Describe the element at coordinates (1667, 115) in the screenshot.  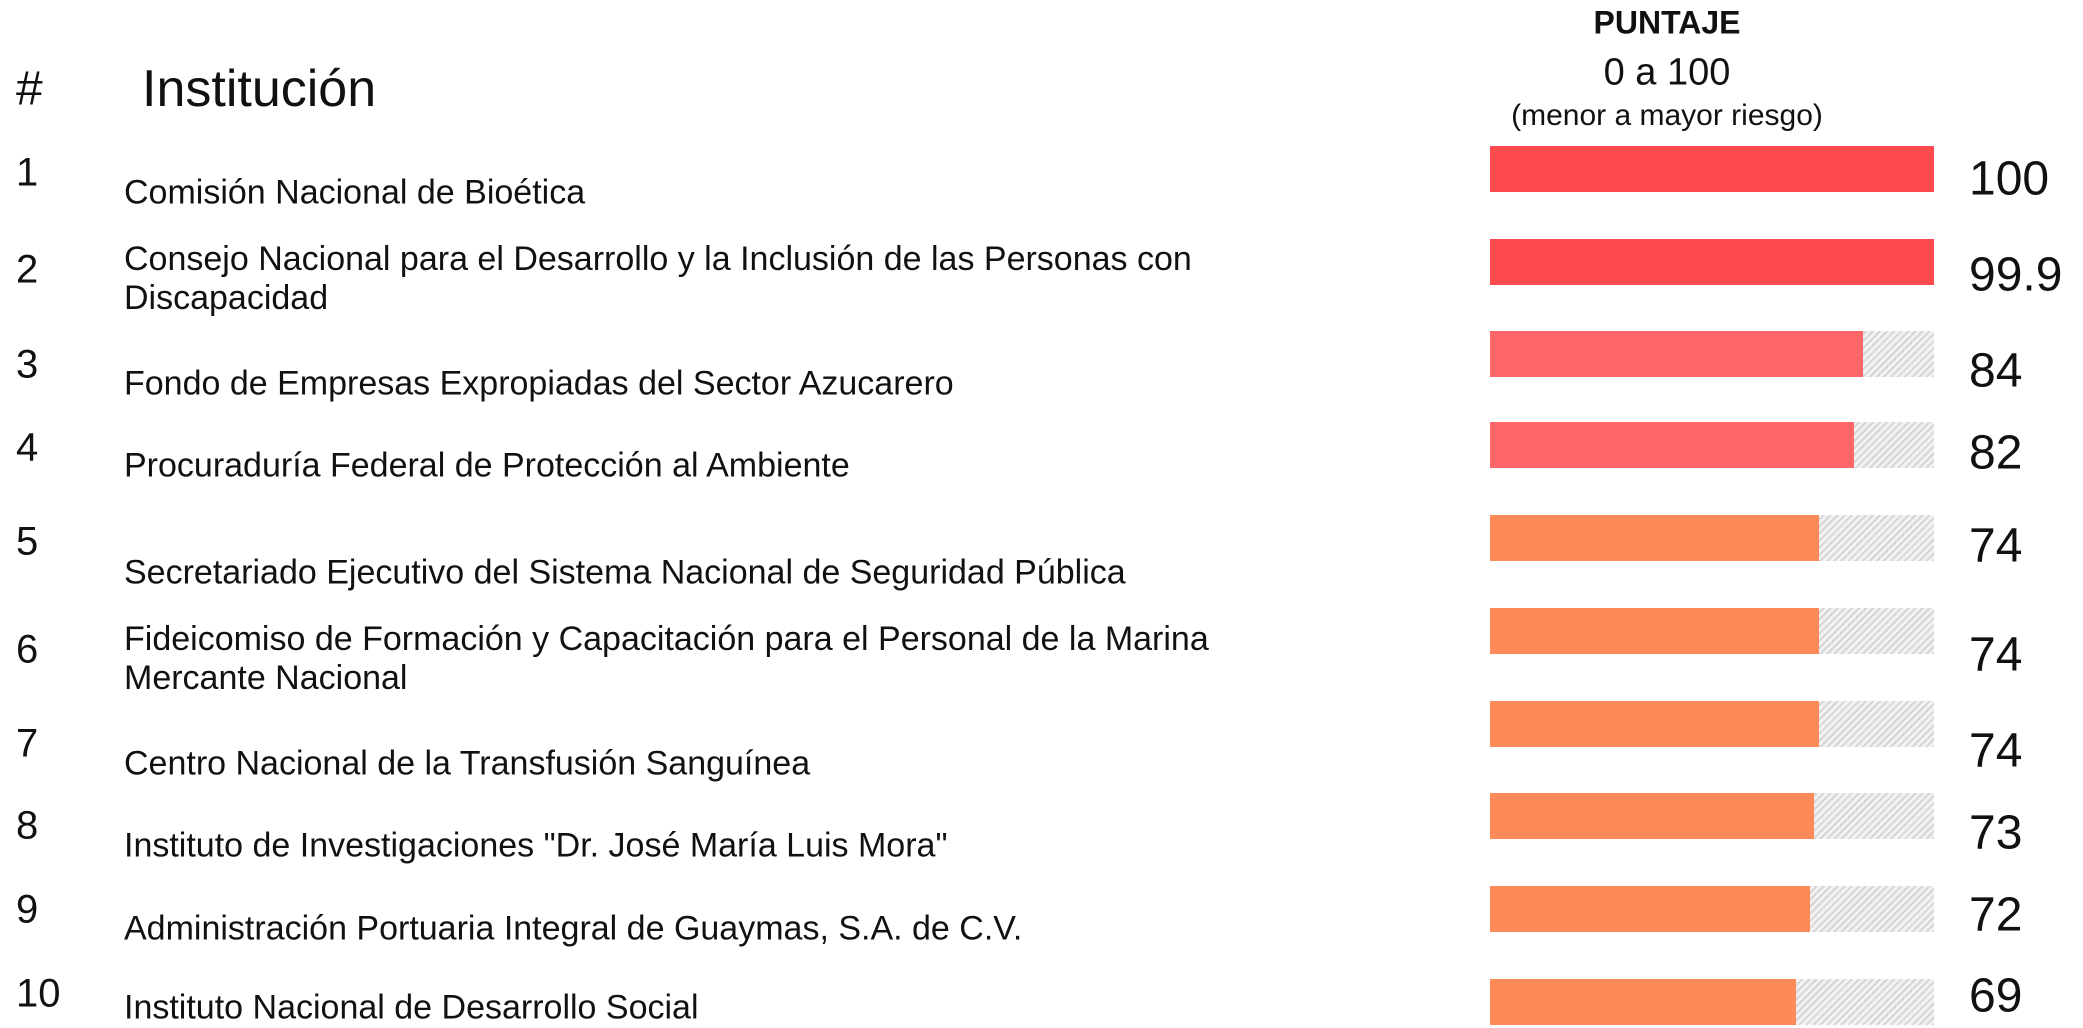
I see `score-note: (menor a mayor riesgo)` at that location.